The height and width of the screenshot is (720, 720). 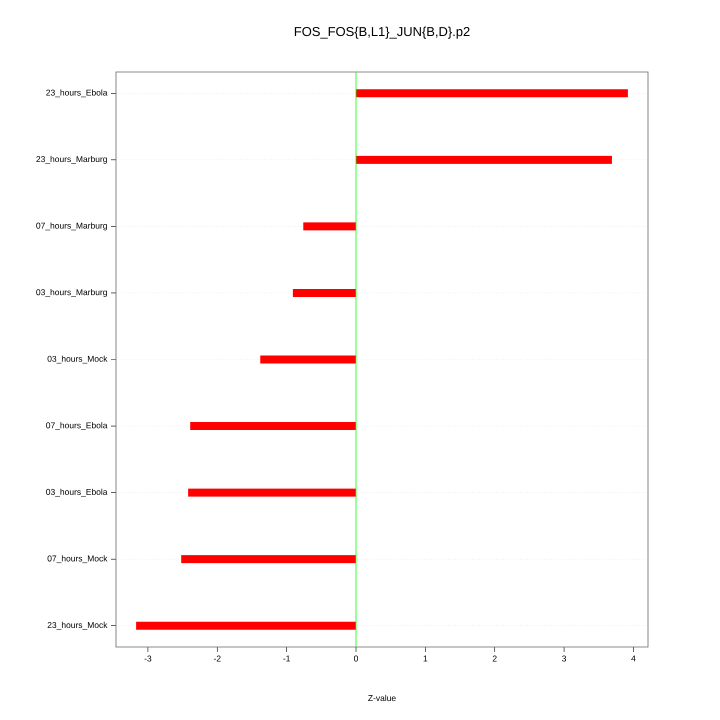 I want to click on x-tick-label: 0, so click(x=356, y=659).